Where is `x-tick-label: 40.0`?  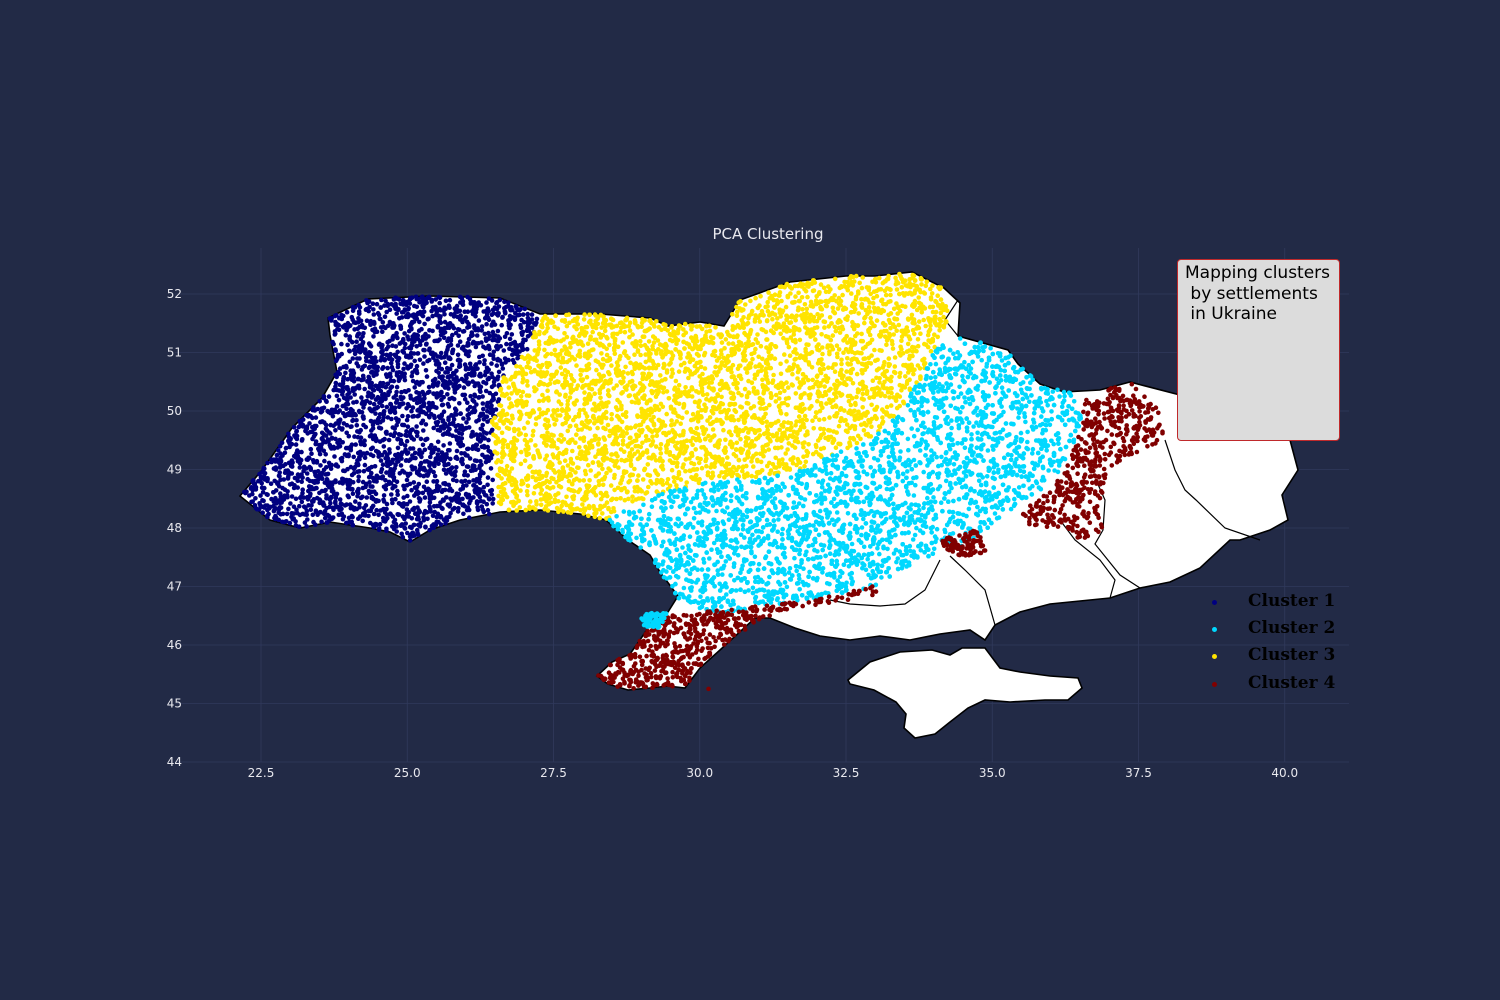
x-tick-label: 40.0 is located at coordinates (1284, 773).